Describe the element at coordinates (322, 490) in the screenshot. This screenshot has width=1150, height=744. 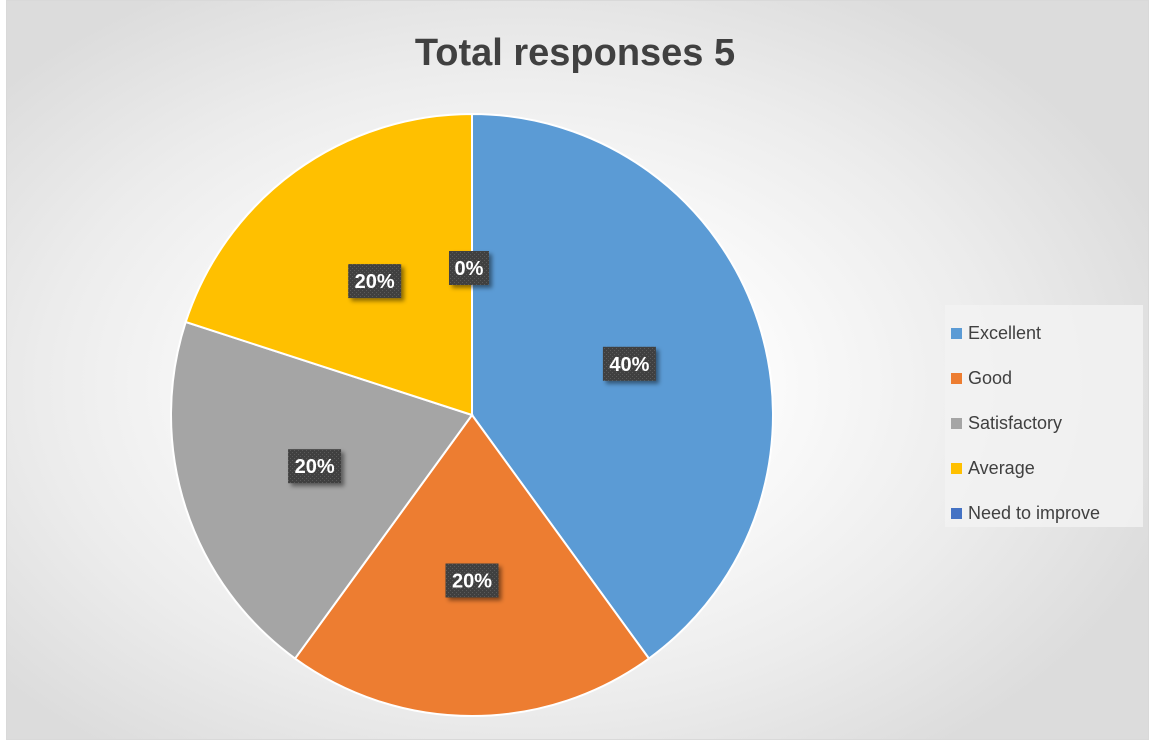
I see `pie-slice-satisfactory` at that location.